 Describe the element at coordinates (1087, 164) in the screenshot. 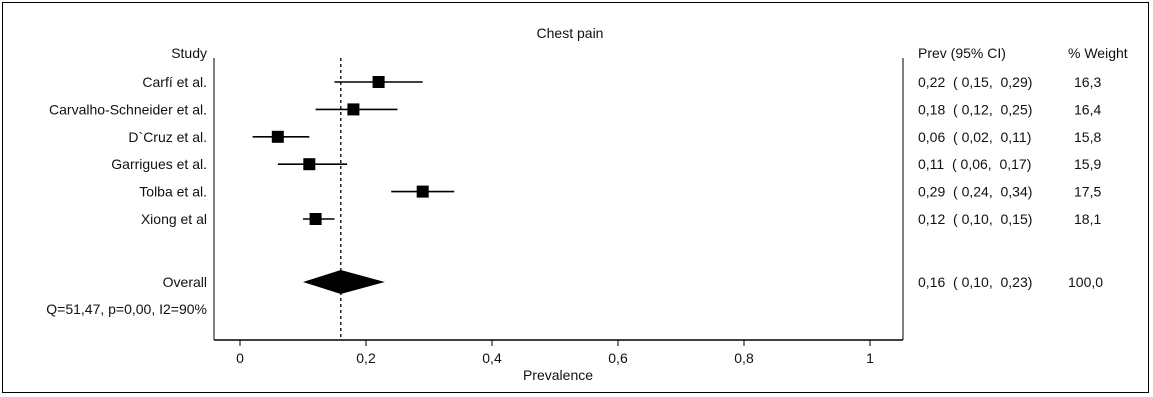

I see `weight-value: 15,9` at that location.